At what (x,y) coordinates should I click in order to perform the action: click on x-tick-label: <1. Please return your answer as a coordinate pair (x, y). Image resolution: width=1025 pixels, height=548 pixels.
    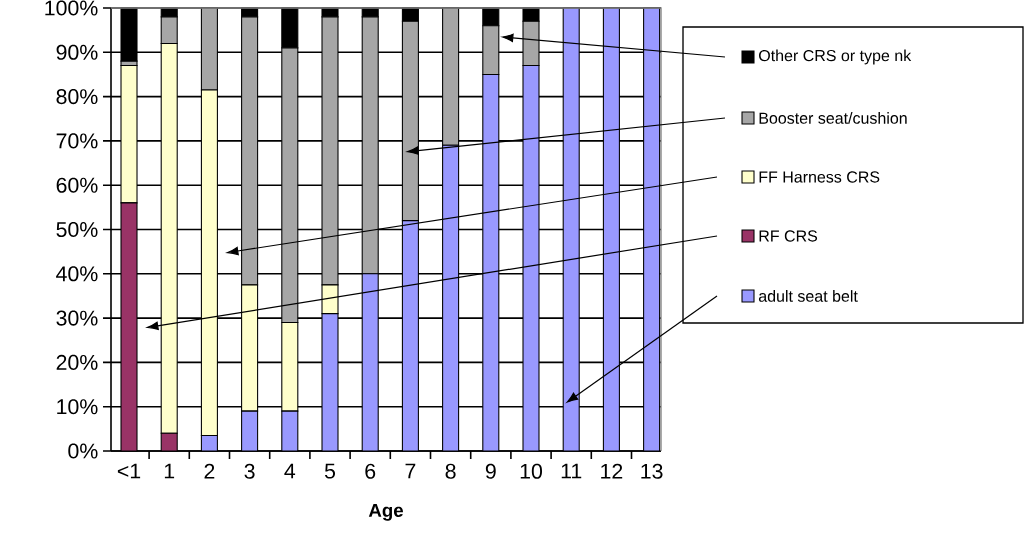
    Looking at the image, I should click on (129, 471).